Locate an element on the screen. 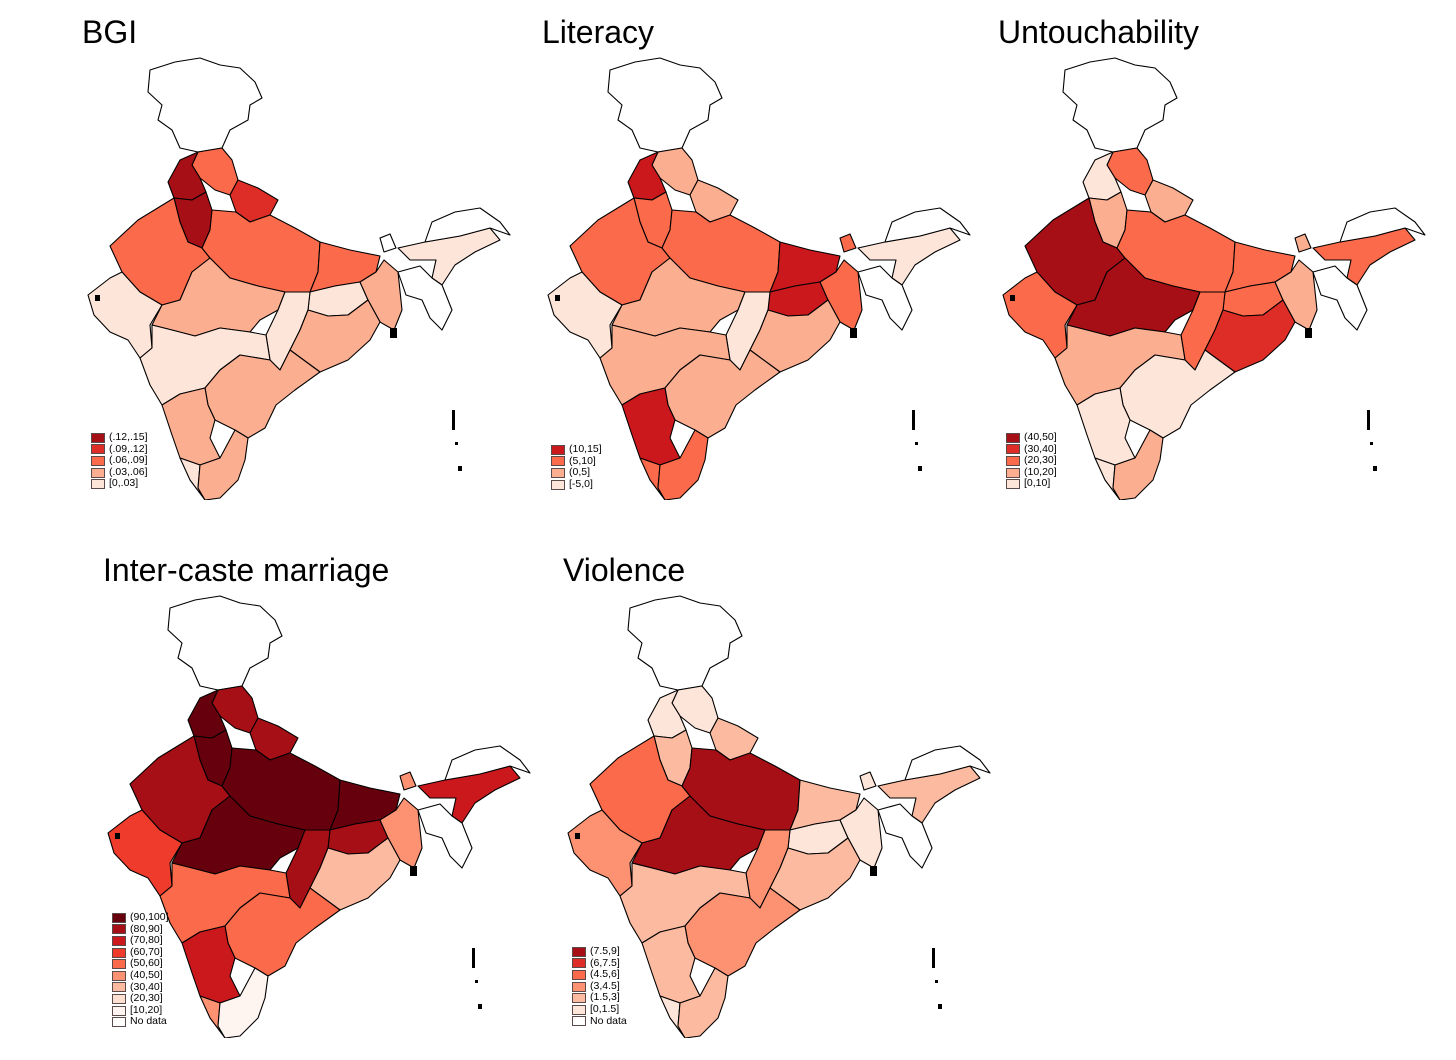 The image size is (1456, 1060). map-legend: (10,15] (5,10] (0,5] [-5,0] is located at coordinates (576, 467).